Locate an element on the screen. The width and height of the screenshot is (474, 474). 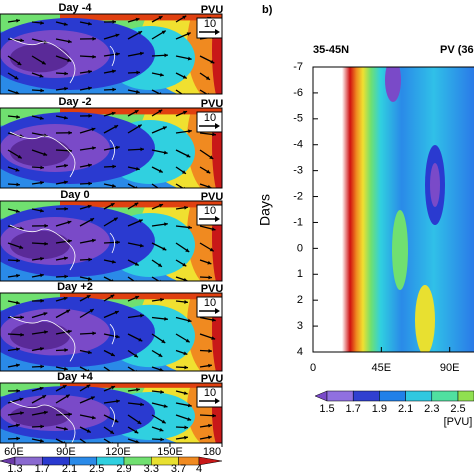
colorbar-end is located at coordinates (210, 461).